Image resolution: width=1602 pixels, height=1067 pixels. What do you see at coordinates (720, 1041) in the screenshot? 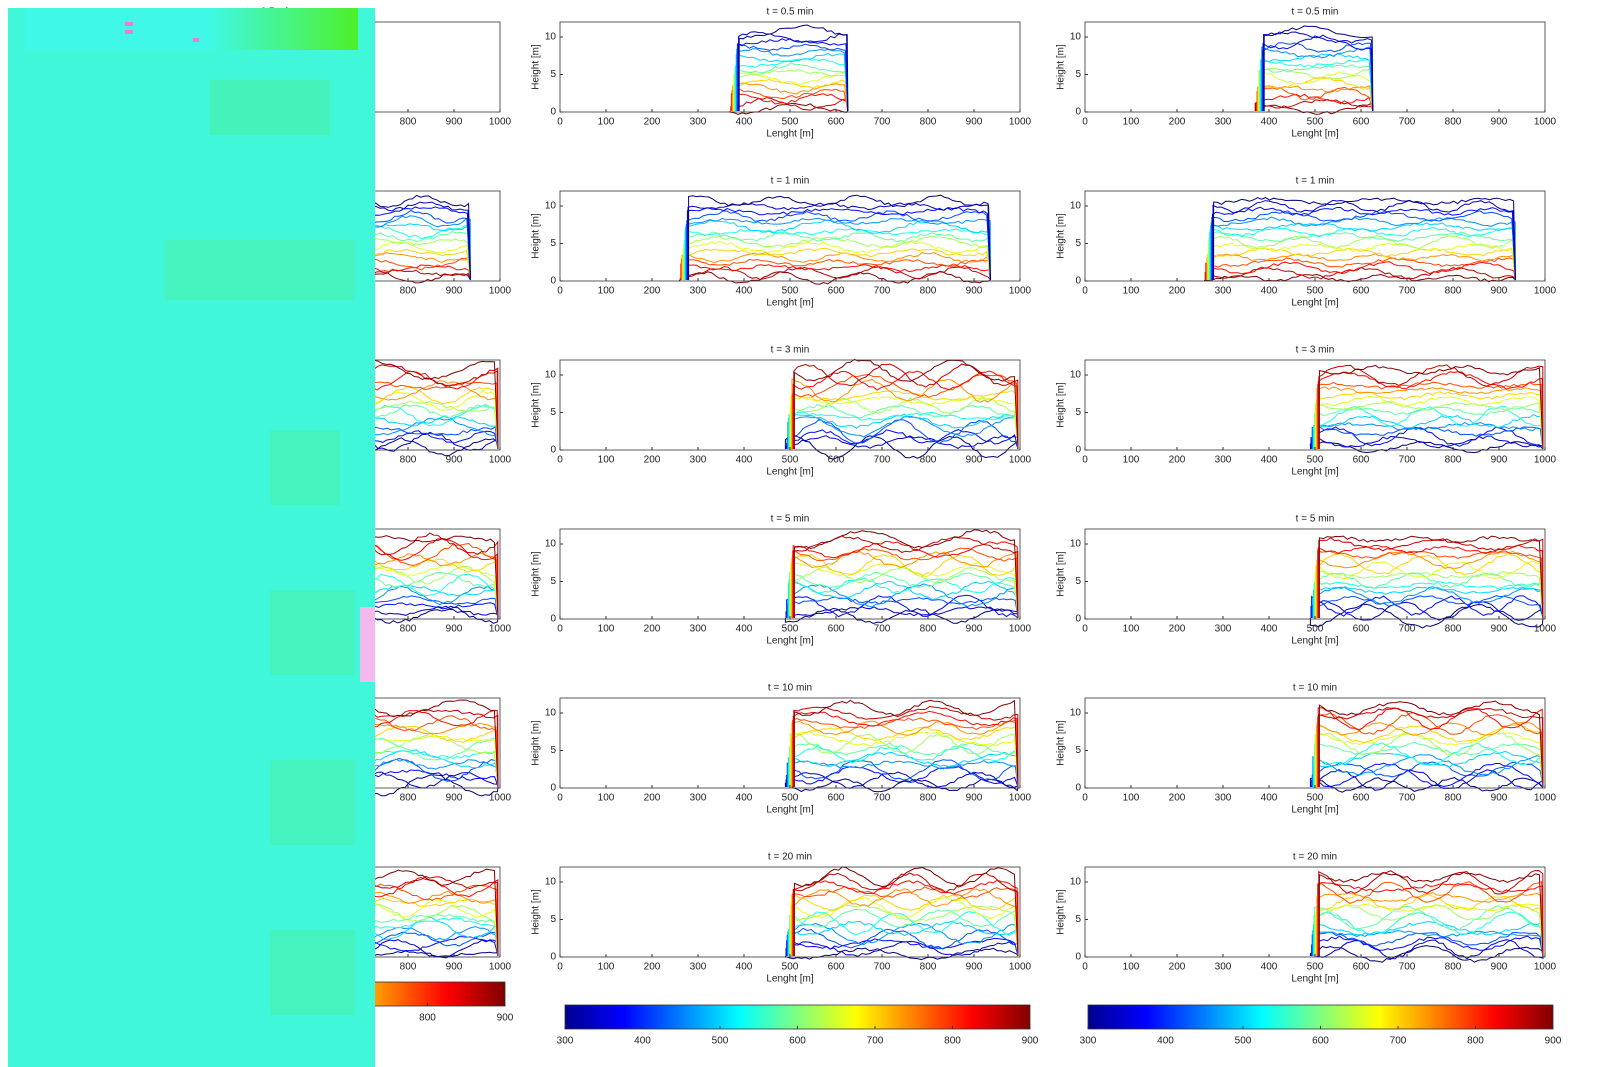
I see `colorbar-tick-label: 500` at bounding box center [720, 1041].